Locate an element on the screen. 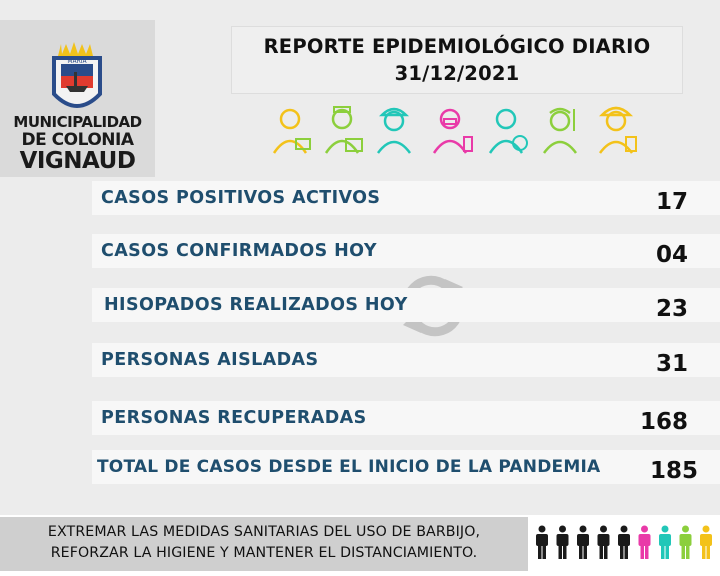  stat-row-confirmed-today: CASOS CONFIRMADOS HOY 04 is located at coordinates (406, 251).